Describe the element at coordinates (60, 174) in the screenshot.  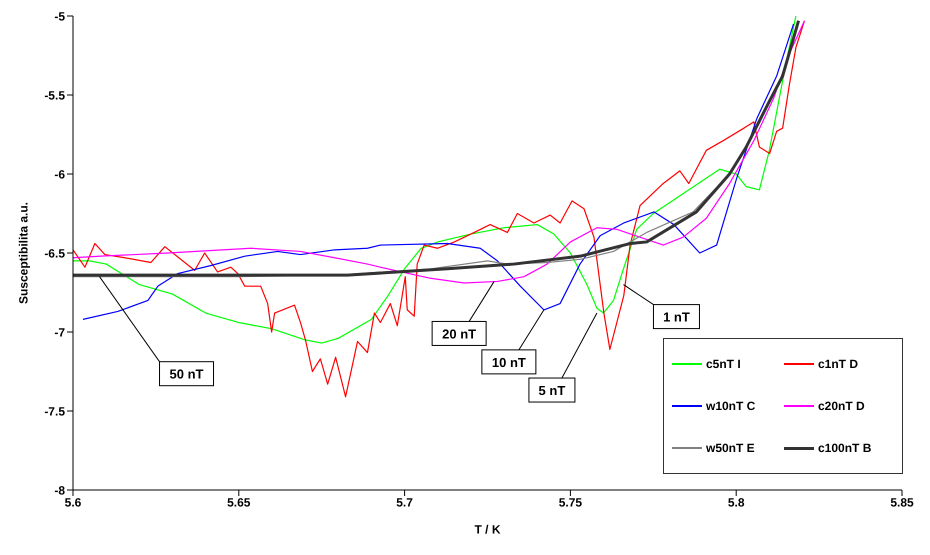
I see `y-tick-label: -6` at that location.